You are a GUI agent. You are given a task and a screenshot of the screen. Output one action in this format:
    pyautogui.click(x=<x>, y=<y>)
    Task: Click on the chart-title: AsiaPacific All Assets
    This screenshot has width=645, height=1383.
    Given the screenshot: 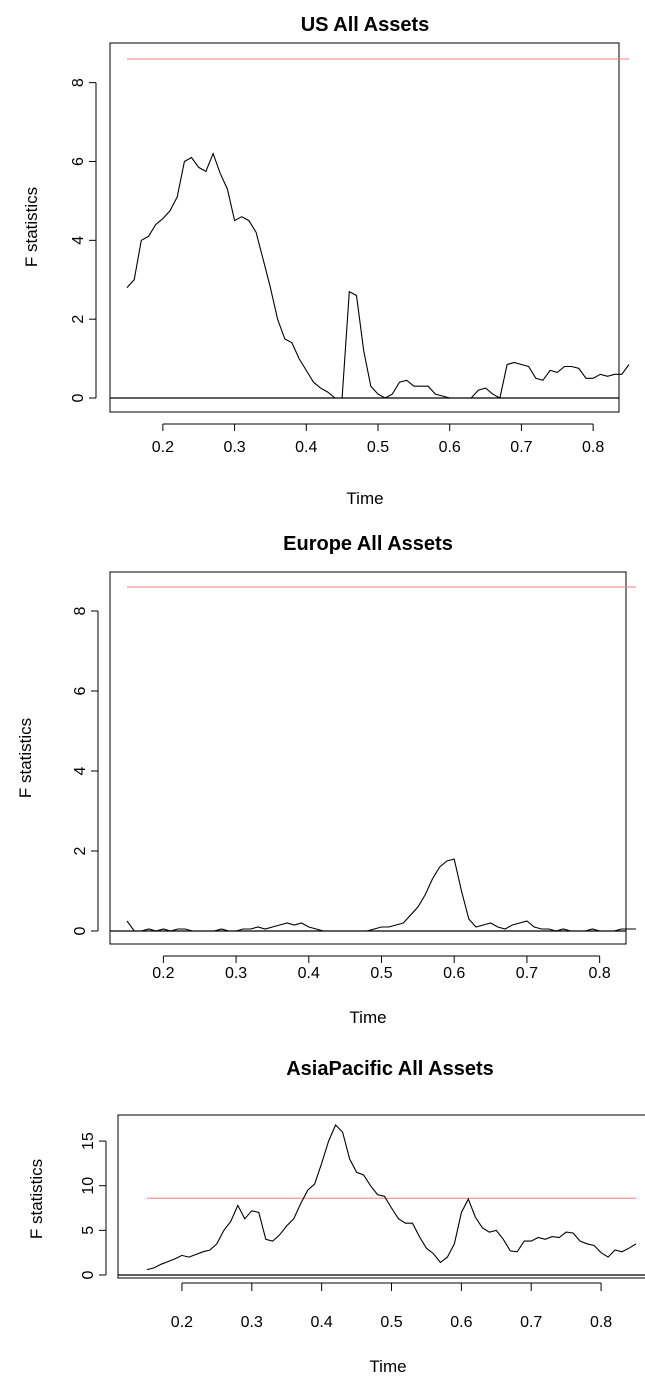 What is the action you would take?
    pyautogui.click(x=390, y=1069)
    